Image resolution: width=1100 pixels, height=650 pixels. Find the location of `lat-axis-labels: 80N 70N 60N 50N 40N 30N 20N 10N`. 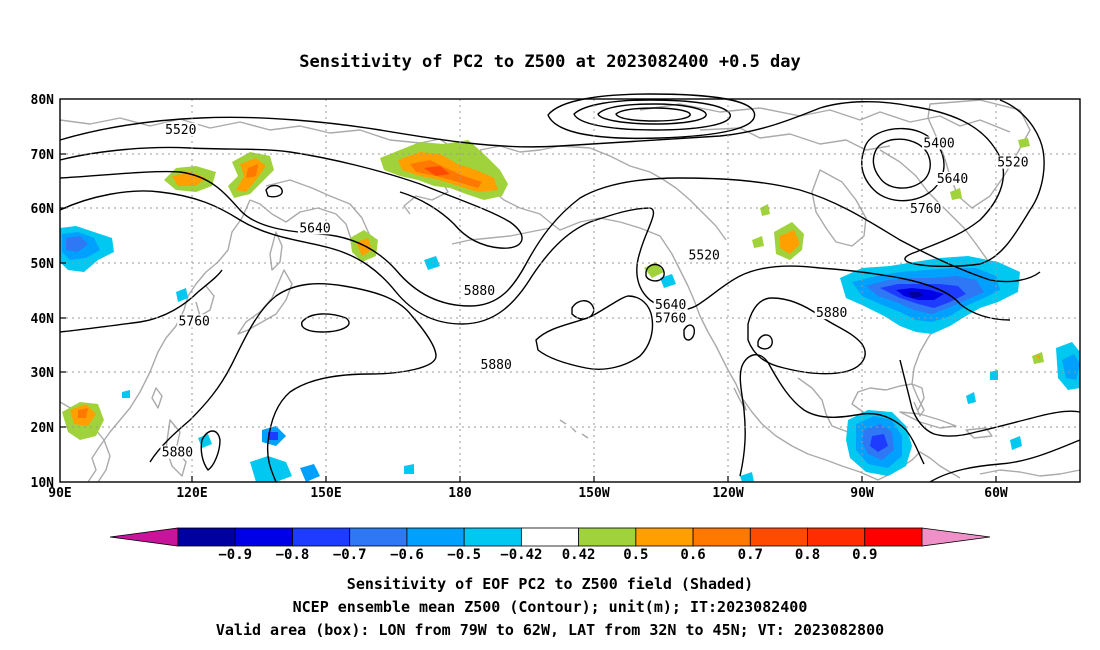

lat-axis-labels: 80N 70N 60N 50N 40N 30N 20N 10N is located at coordinates (43, 292).